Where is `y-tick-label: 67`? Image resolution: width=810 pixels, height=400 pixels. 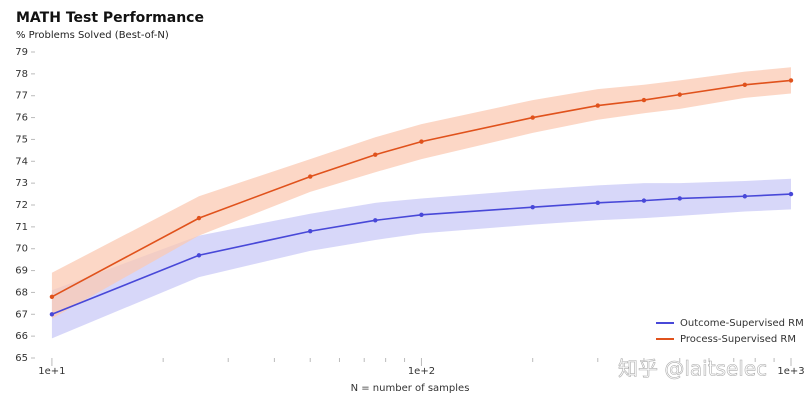 y-tick-label: 67 is located at coordinates (21, 314).